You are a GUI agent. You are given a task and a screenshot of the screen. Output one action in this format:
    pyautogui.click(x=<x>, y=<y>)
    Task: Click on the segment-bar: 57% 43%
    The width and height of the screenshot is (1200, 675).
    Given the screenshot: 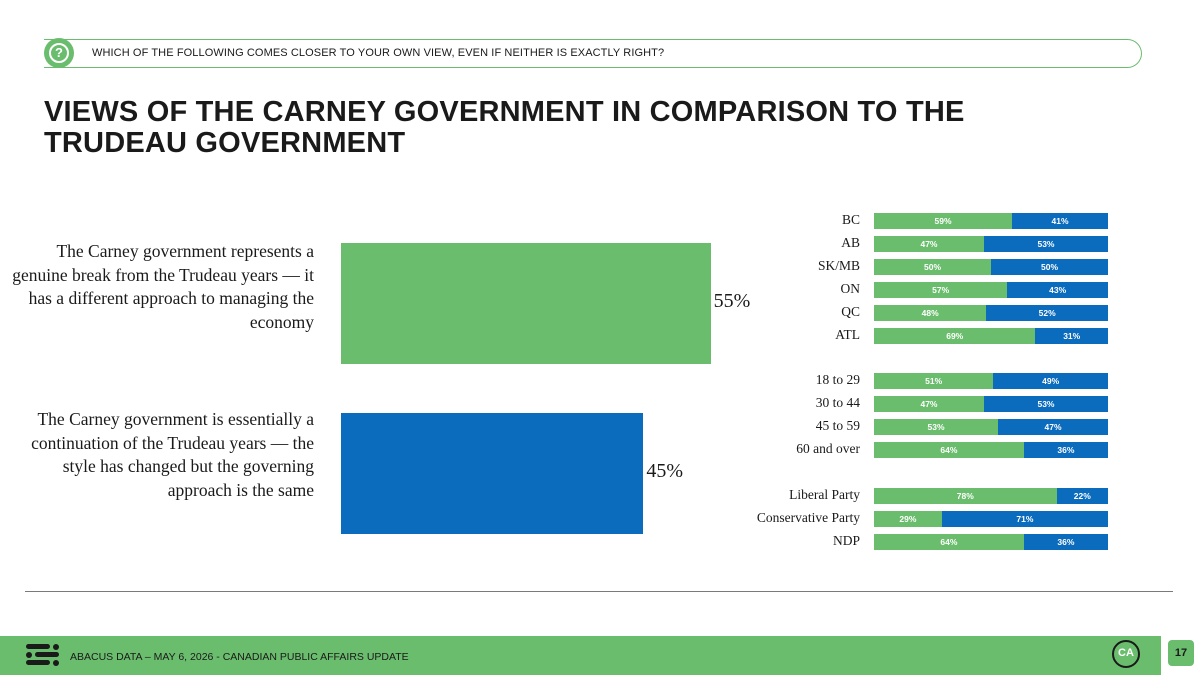 What is the action you would take?
    pyautogui.click(x=991, y=290)
    